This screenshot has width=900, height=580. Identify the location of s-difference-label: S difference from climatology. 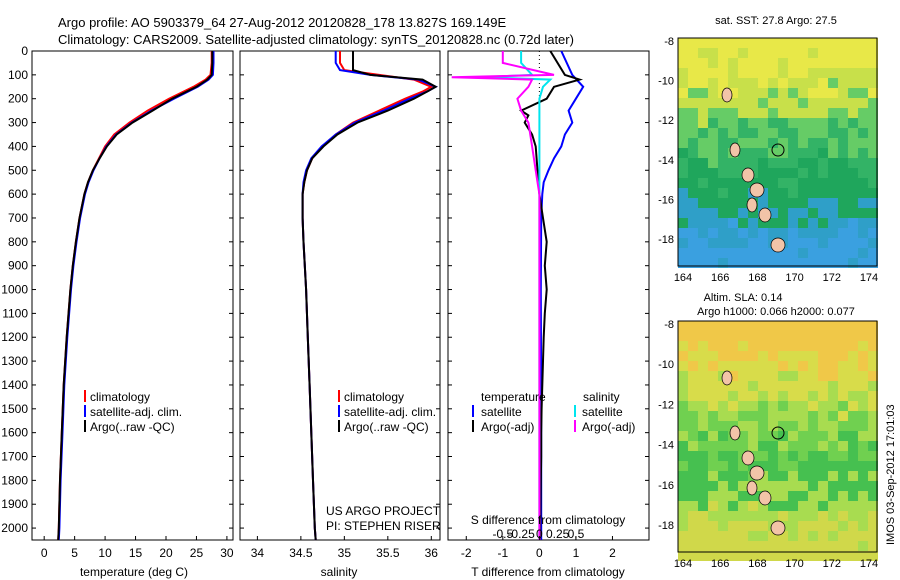
(548, 520).